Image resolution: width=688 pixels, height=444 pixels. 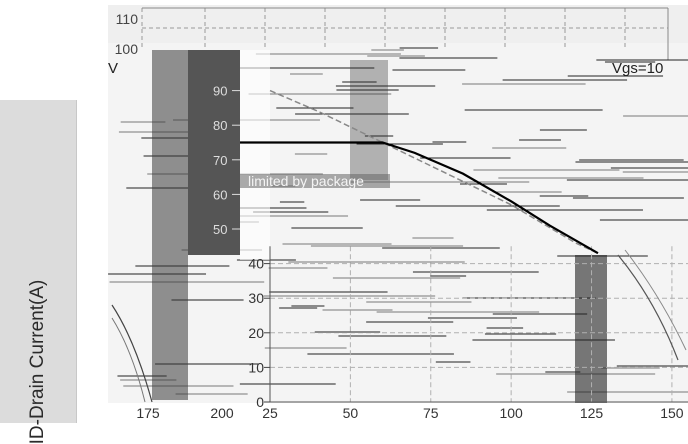 I want to click on x-tick-label: 150, so click(x=672, y=413).